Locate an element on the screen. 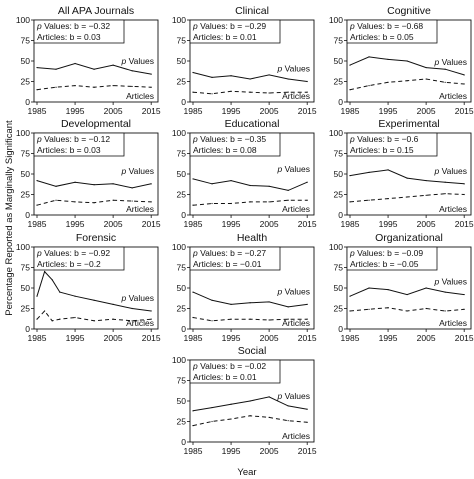  legend-p-values: p Values: b = −0.27 is located at coordinates (229, 253).